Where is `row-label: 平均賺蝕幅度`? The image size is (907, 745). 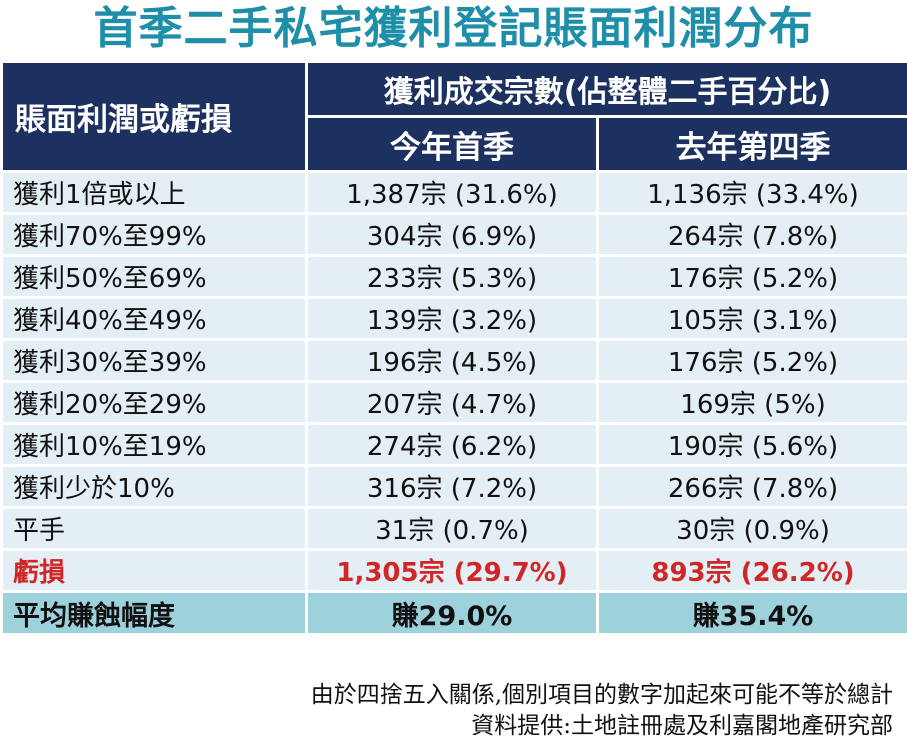 row-label: 平均賺蝕幅度 is located at coordinates (154, 613).